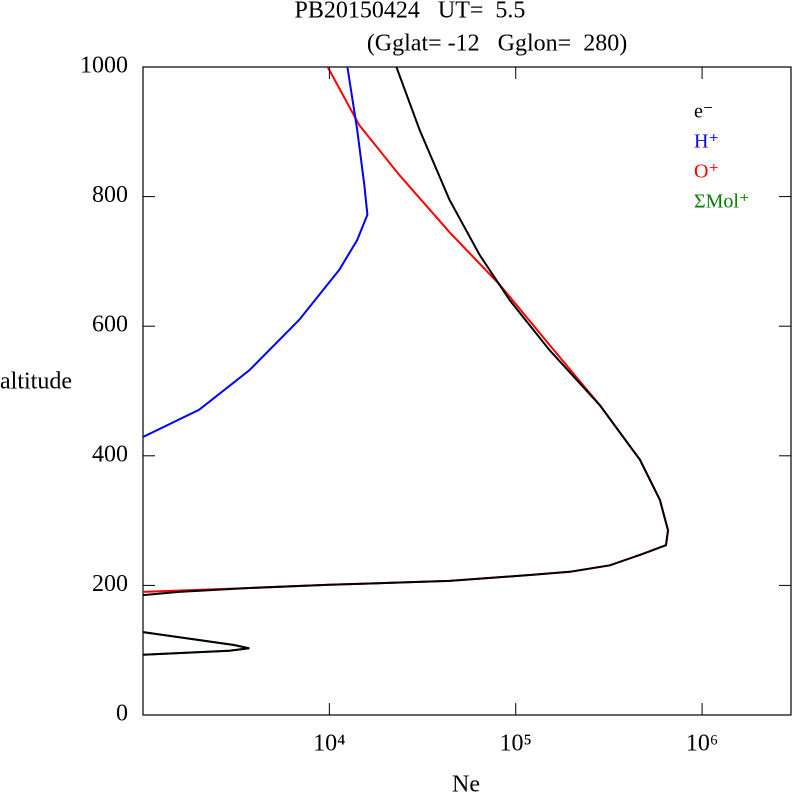 The width and height of the screenshot is (792, 796). Describe the element at coordinates (466, 784) in the screenshot. I see `x-axis-label: Ne` at that location.